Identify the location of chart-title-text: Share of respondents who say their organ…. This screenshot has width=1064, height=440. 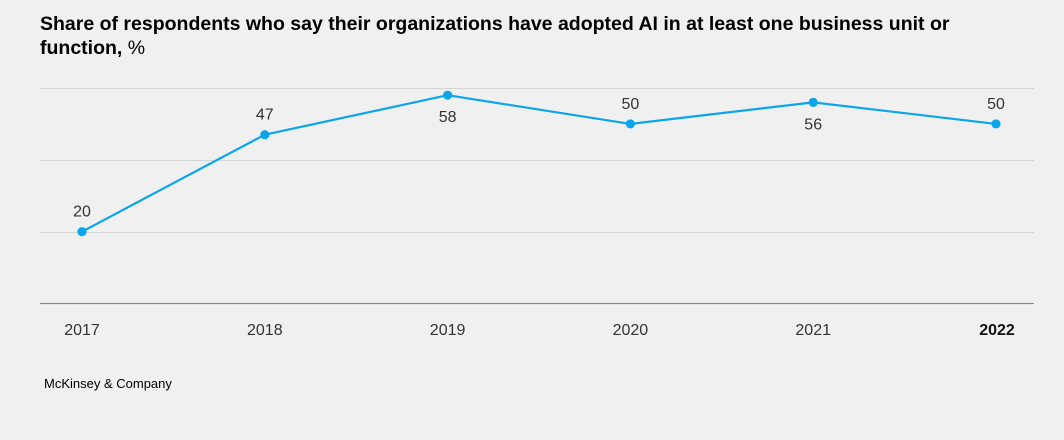
(495, 36).